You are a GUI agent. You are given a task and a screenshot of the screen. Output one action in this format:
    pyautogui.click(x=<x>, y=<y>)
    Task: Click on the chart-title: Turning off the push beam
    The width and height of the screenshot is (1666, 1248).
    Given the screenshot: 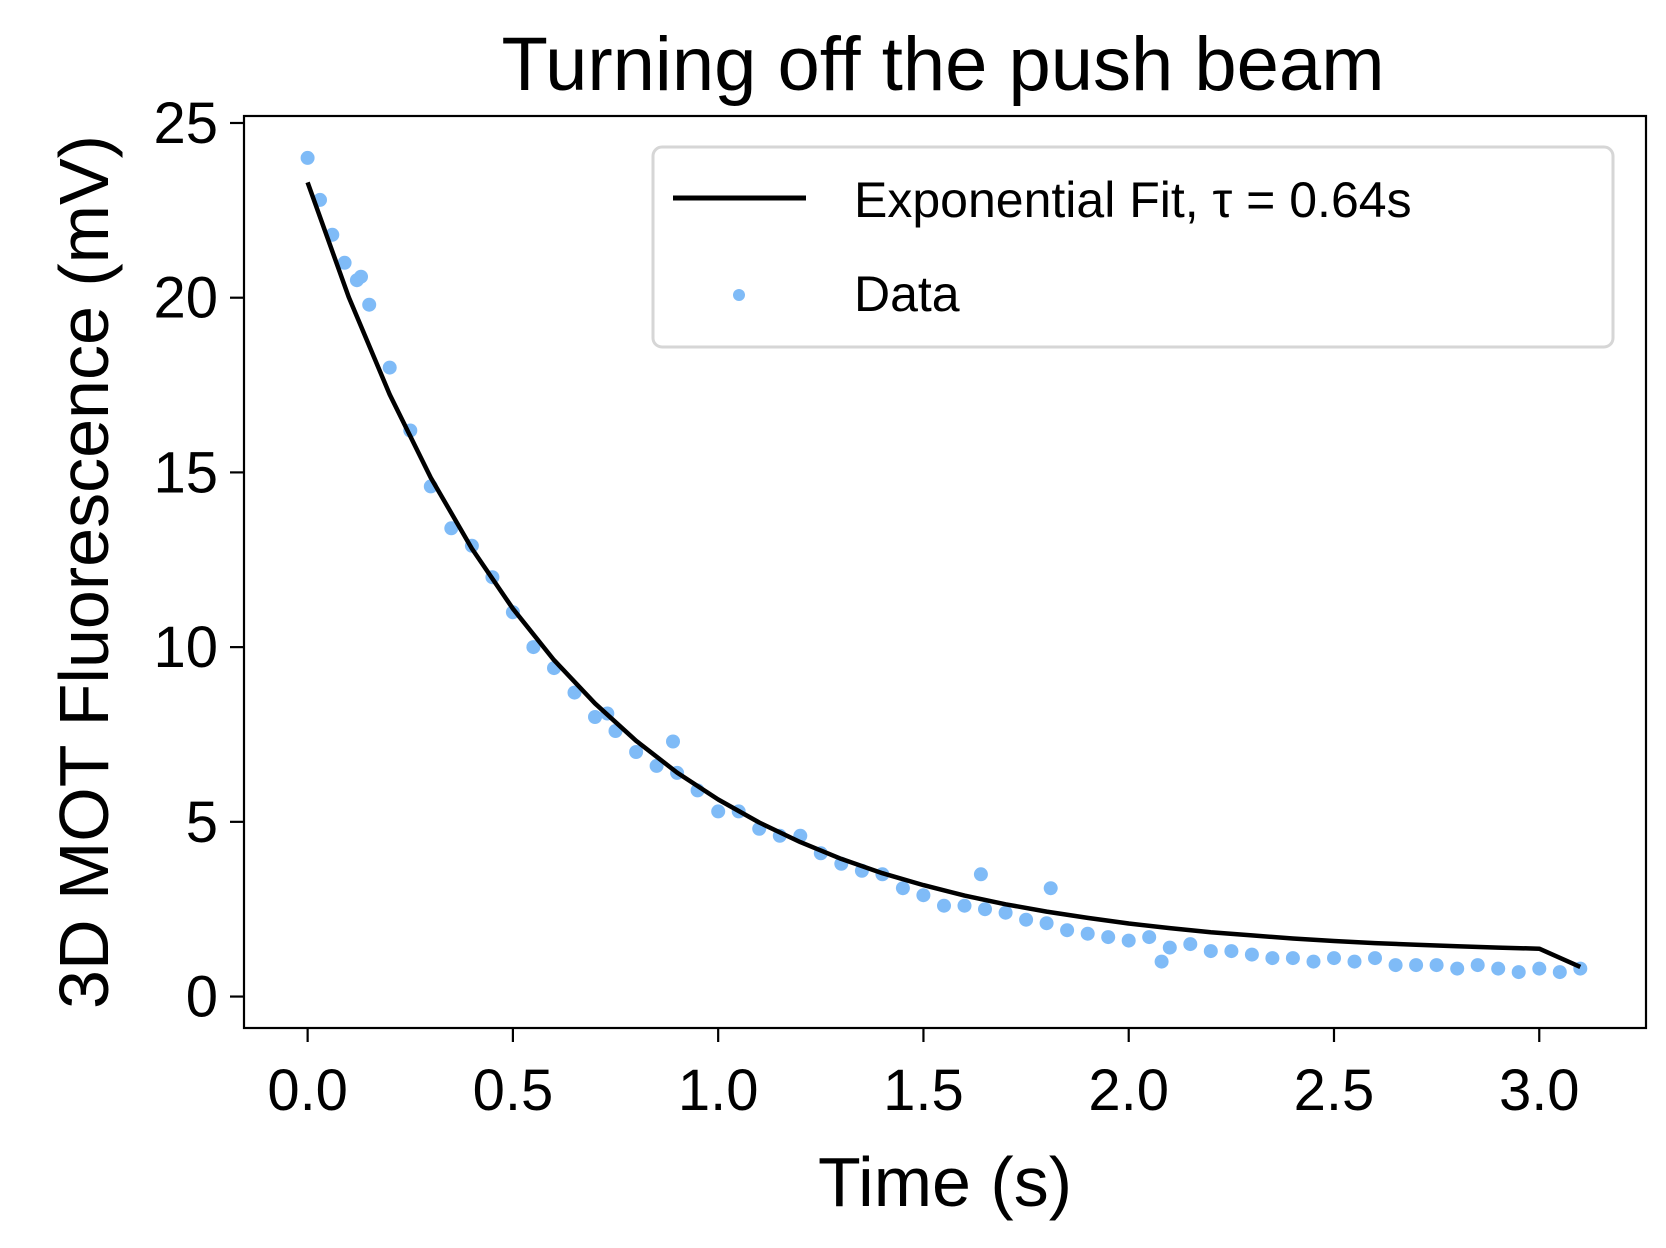 What is the action you would take?
    pyautogui.click(x=942, y=64)
    